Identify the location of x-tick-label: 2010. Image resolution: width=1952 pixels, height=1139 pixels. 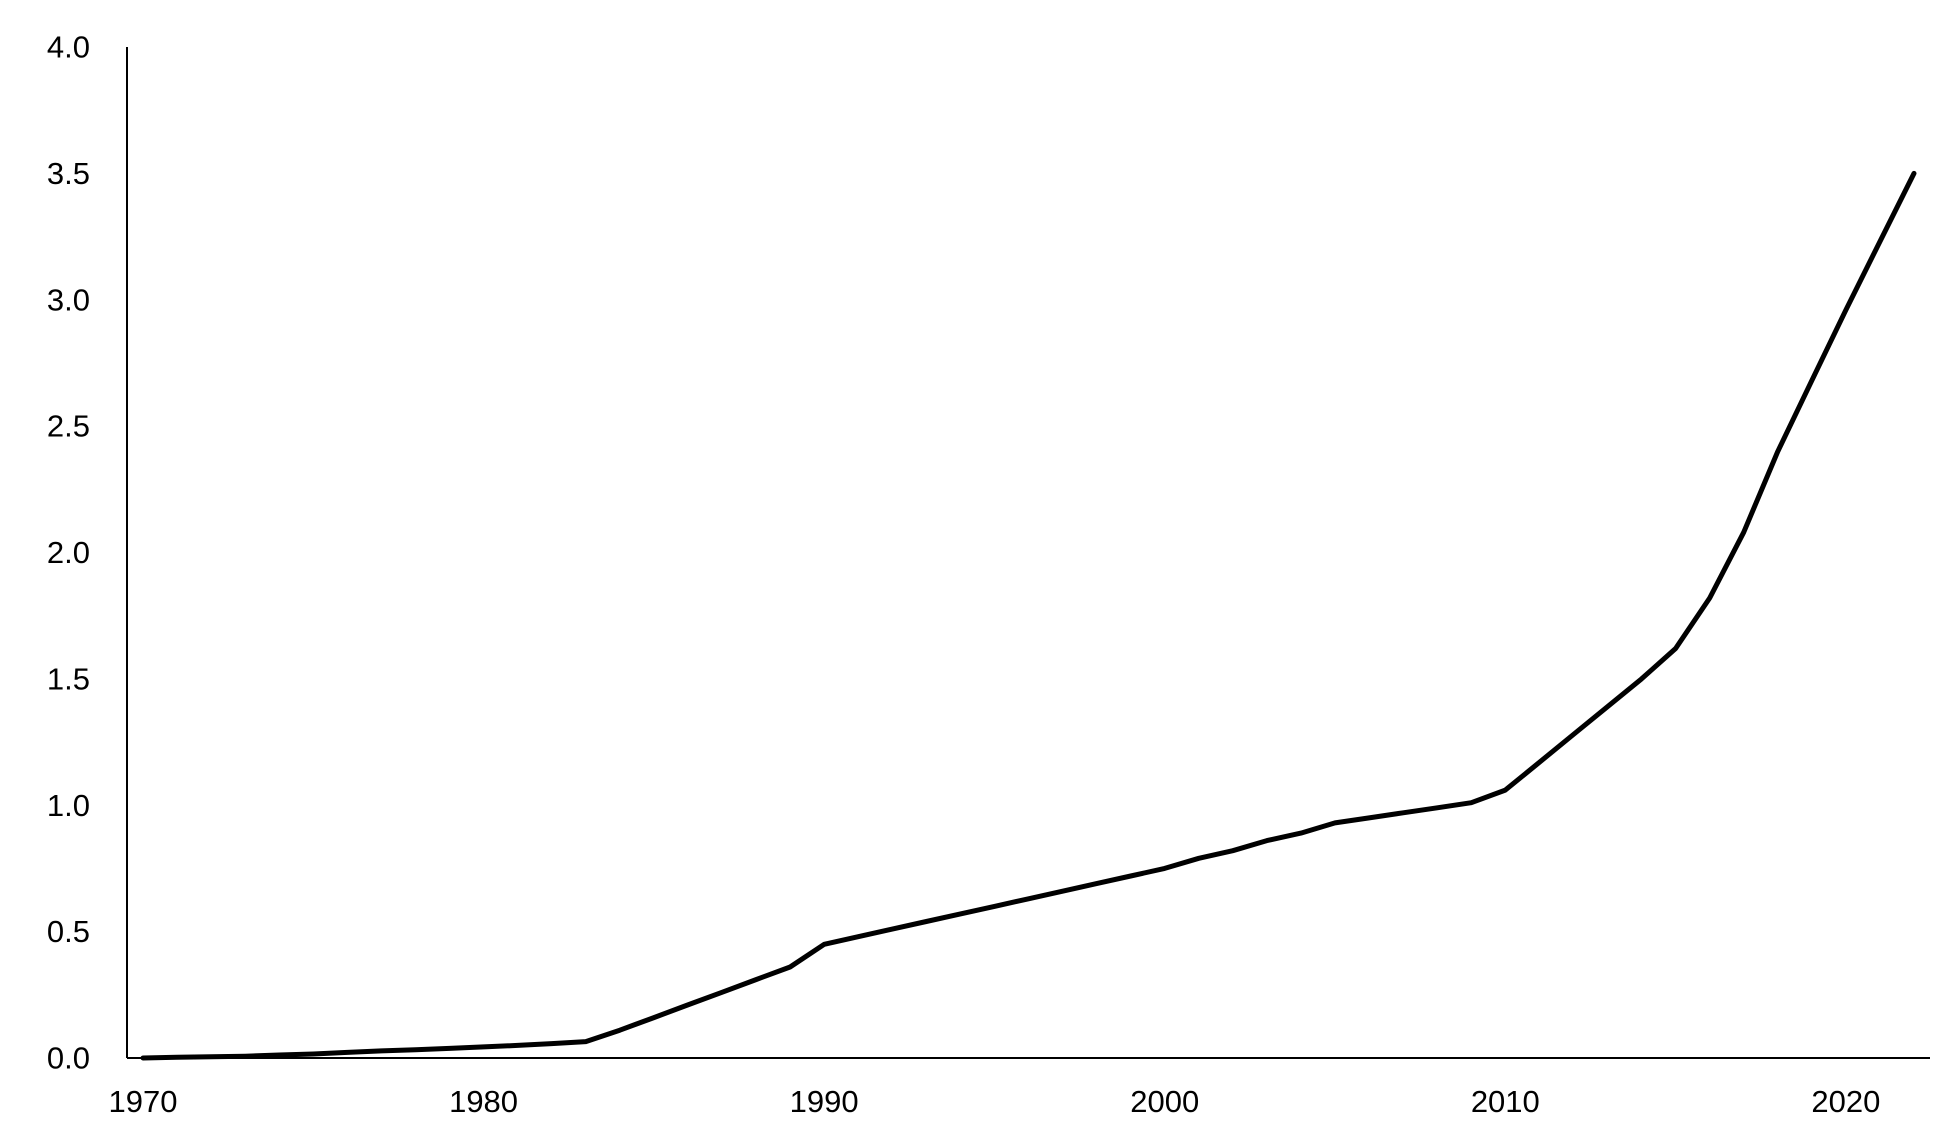
(1505, 1101).